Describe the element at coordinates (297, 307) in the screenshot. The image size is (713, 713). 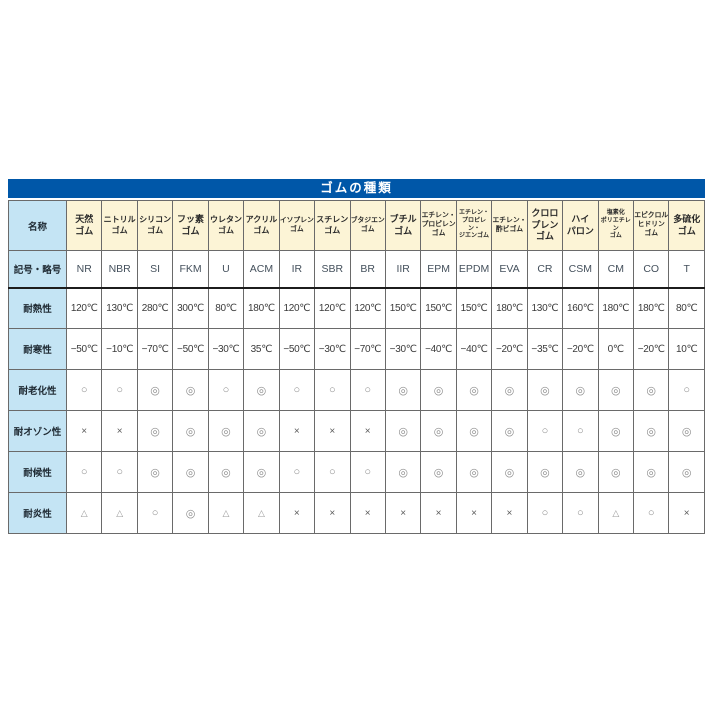
I see `cell-IR-heat: 120℃` at that location.